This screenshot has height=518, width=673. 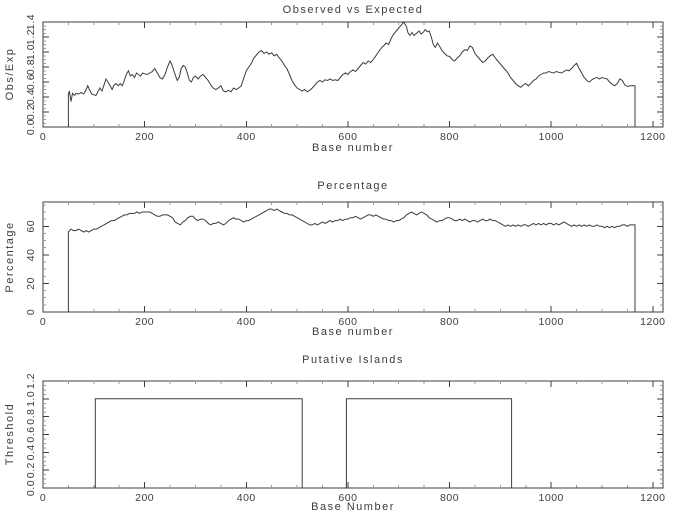 I want to click on panel-title-observed-expected: Observed vs Expected, so click(x=353, y=10).